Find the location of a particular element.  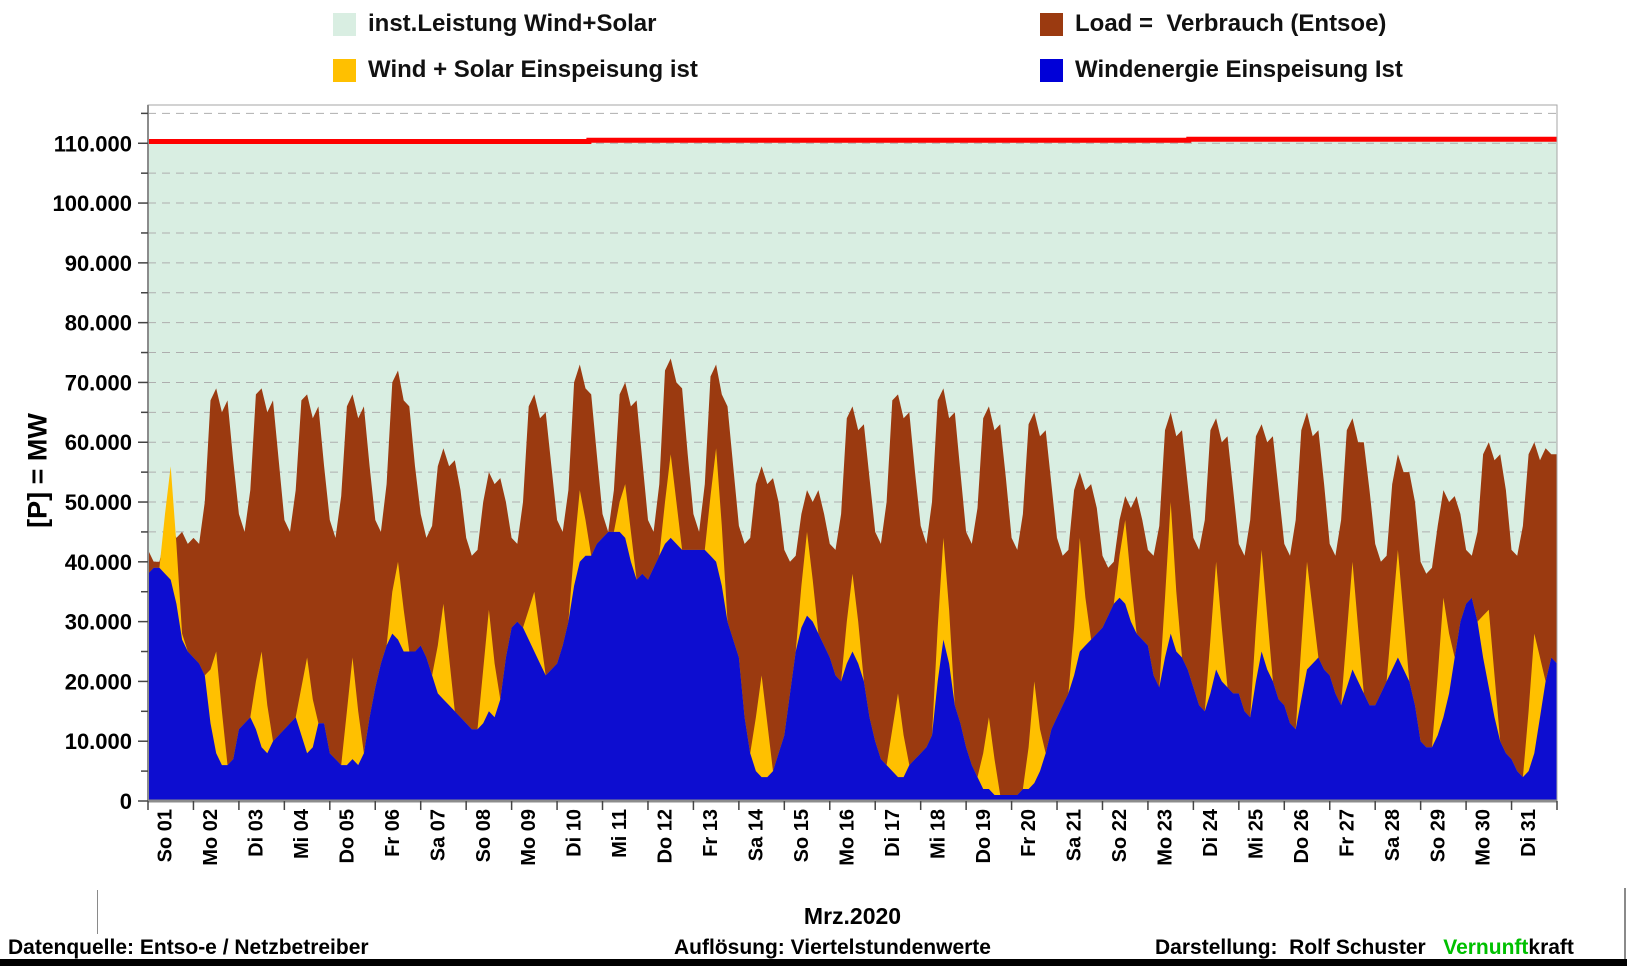

x-day-label: So 22 is located at coordinates (1120, 835).